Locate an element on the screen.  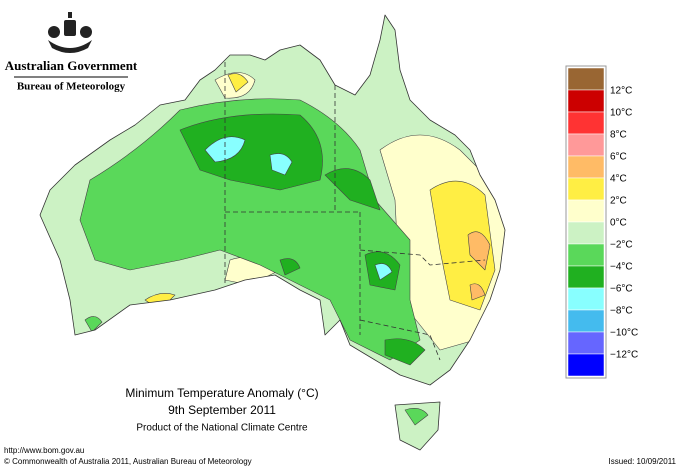
map-credit: Product of the National Climate Centre is located at coordinates (222, 428).